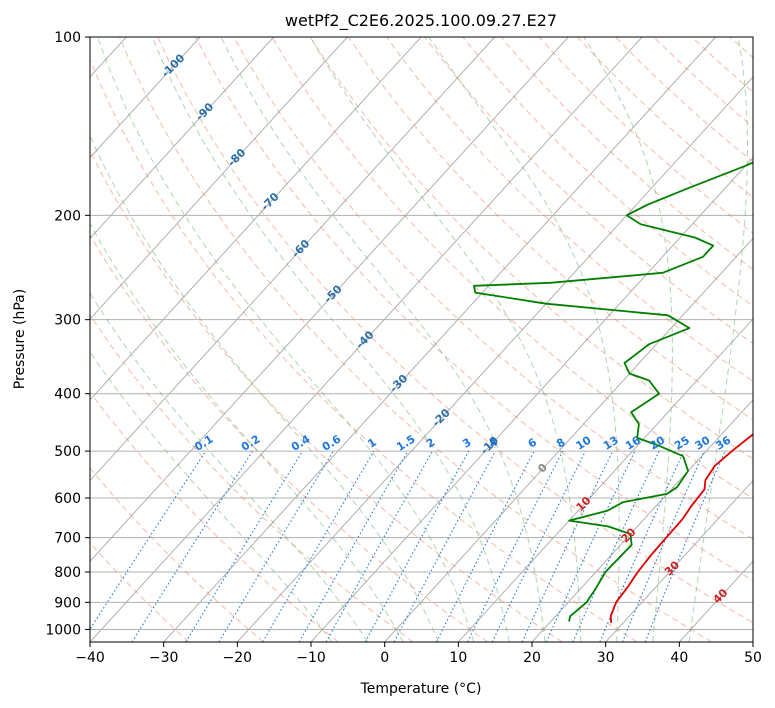 The image size is (775, 708). I want to click on y-tick-label: 300, so click(67, 321).